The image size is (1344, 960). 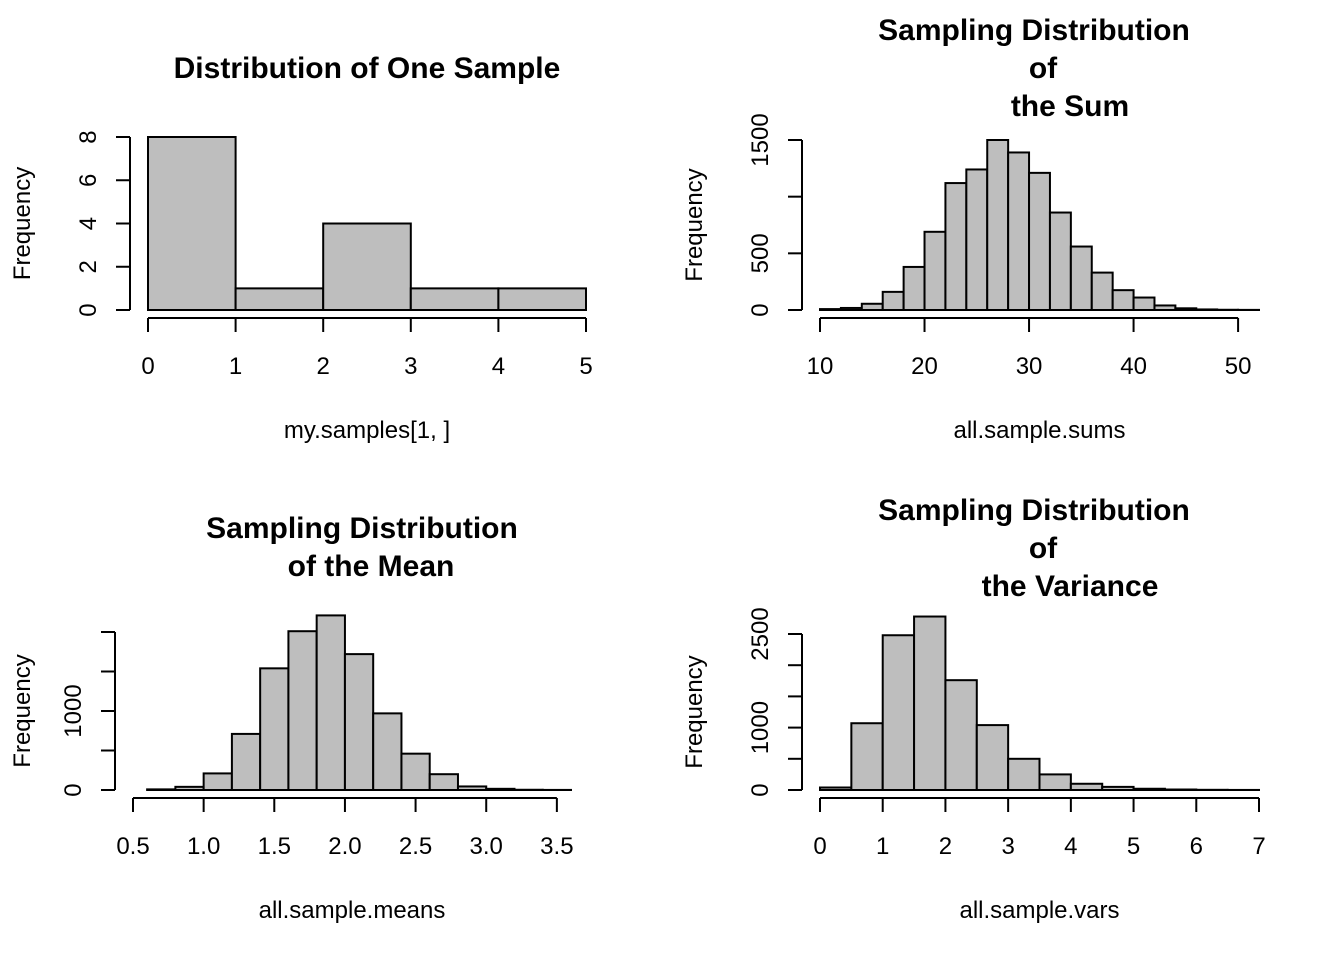 What do you see at coordinates (1029, 366) in the screenshot?
I see `x-tick-label: 30` at bounding box center [1029, 366].